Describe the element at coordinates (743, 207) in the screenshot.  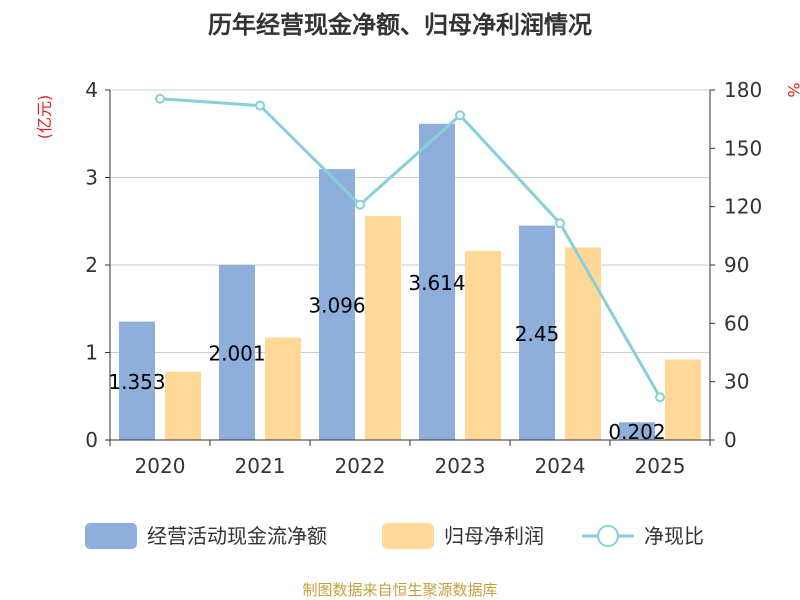
I see `y-right-tick-label: 120` at that location.